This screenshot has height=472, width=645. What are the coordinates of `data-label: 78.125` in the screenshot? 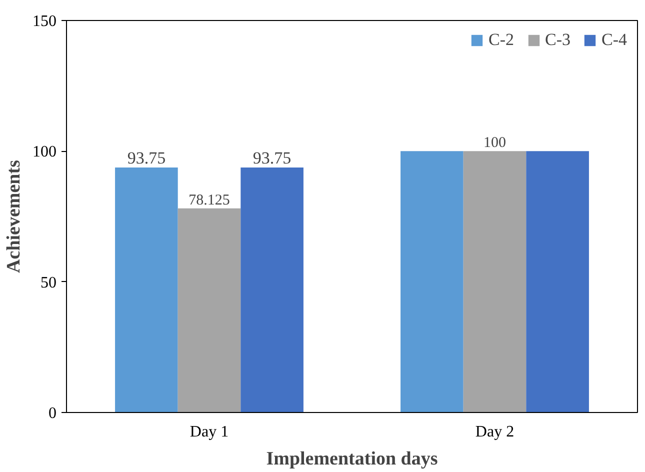 It's located at (209, 200).